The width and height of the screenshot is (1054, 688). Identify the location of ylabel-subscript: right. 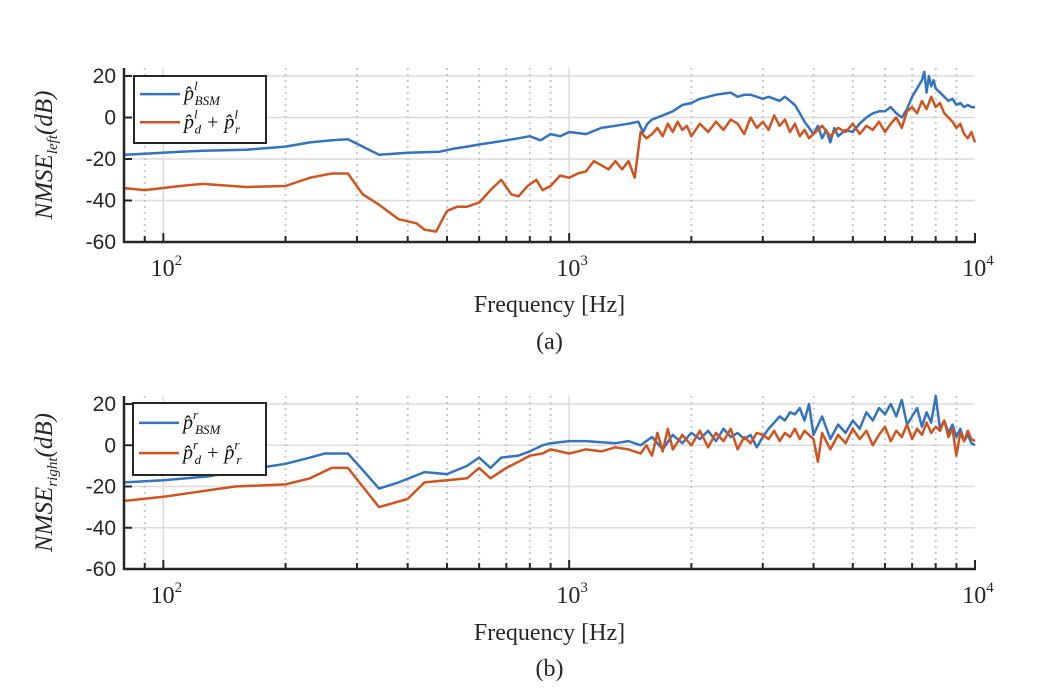
(53, 472).